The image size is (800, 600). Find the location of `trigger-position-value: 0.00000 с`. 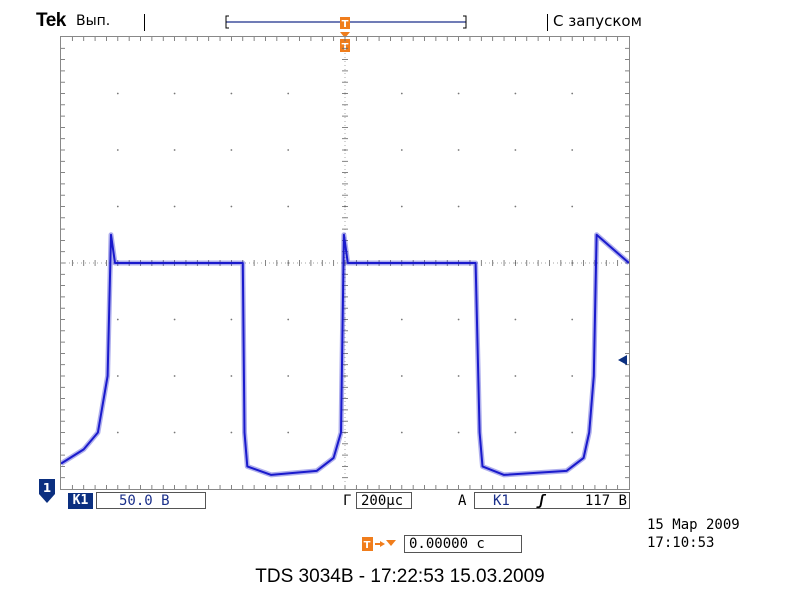

trigger-position-value: 0.00000 с is located at coordinates (463, 544).